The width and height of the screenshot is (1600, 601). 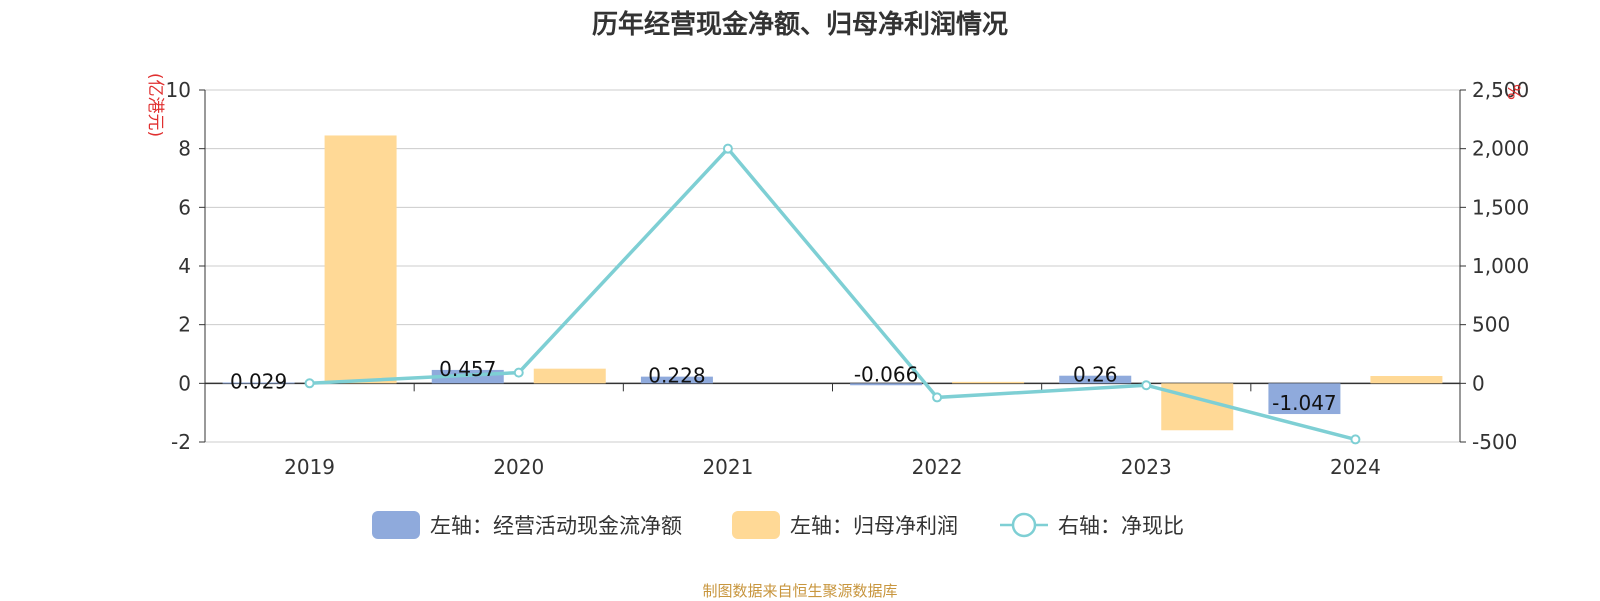 What do you see at coordinates (1500, 90) in the screenshot?
I see `right-axis-tick-label: 2,500` at bounding box center [1500, 90].